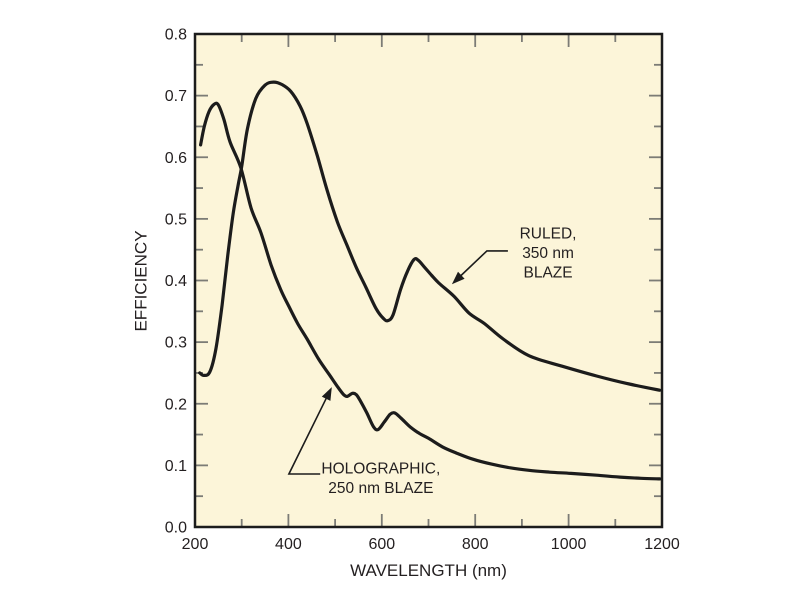 This screenshot has width=798, height=600. What do you see at coordinates (569, 544) in the screenshot?
I see `x-tick-label: 1000` at bounding box center [569, 544].